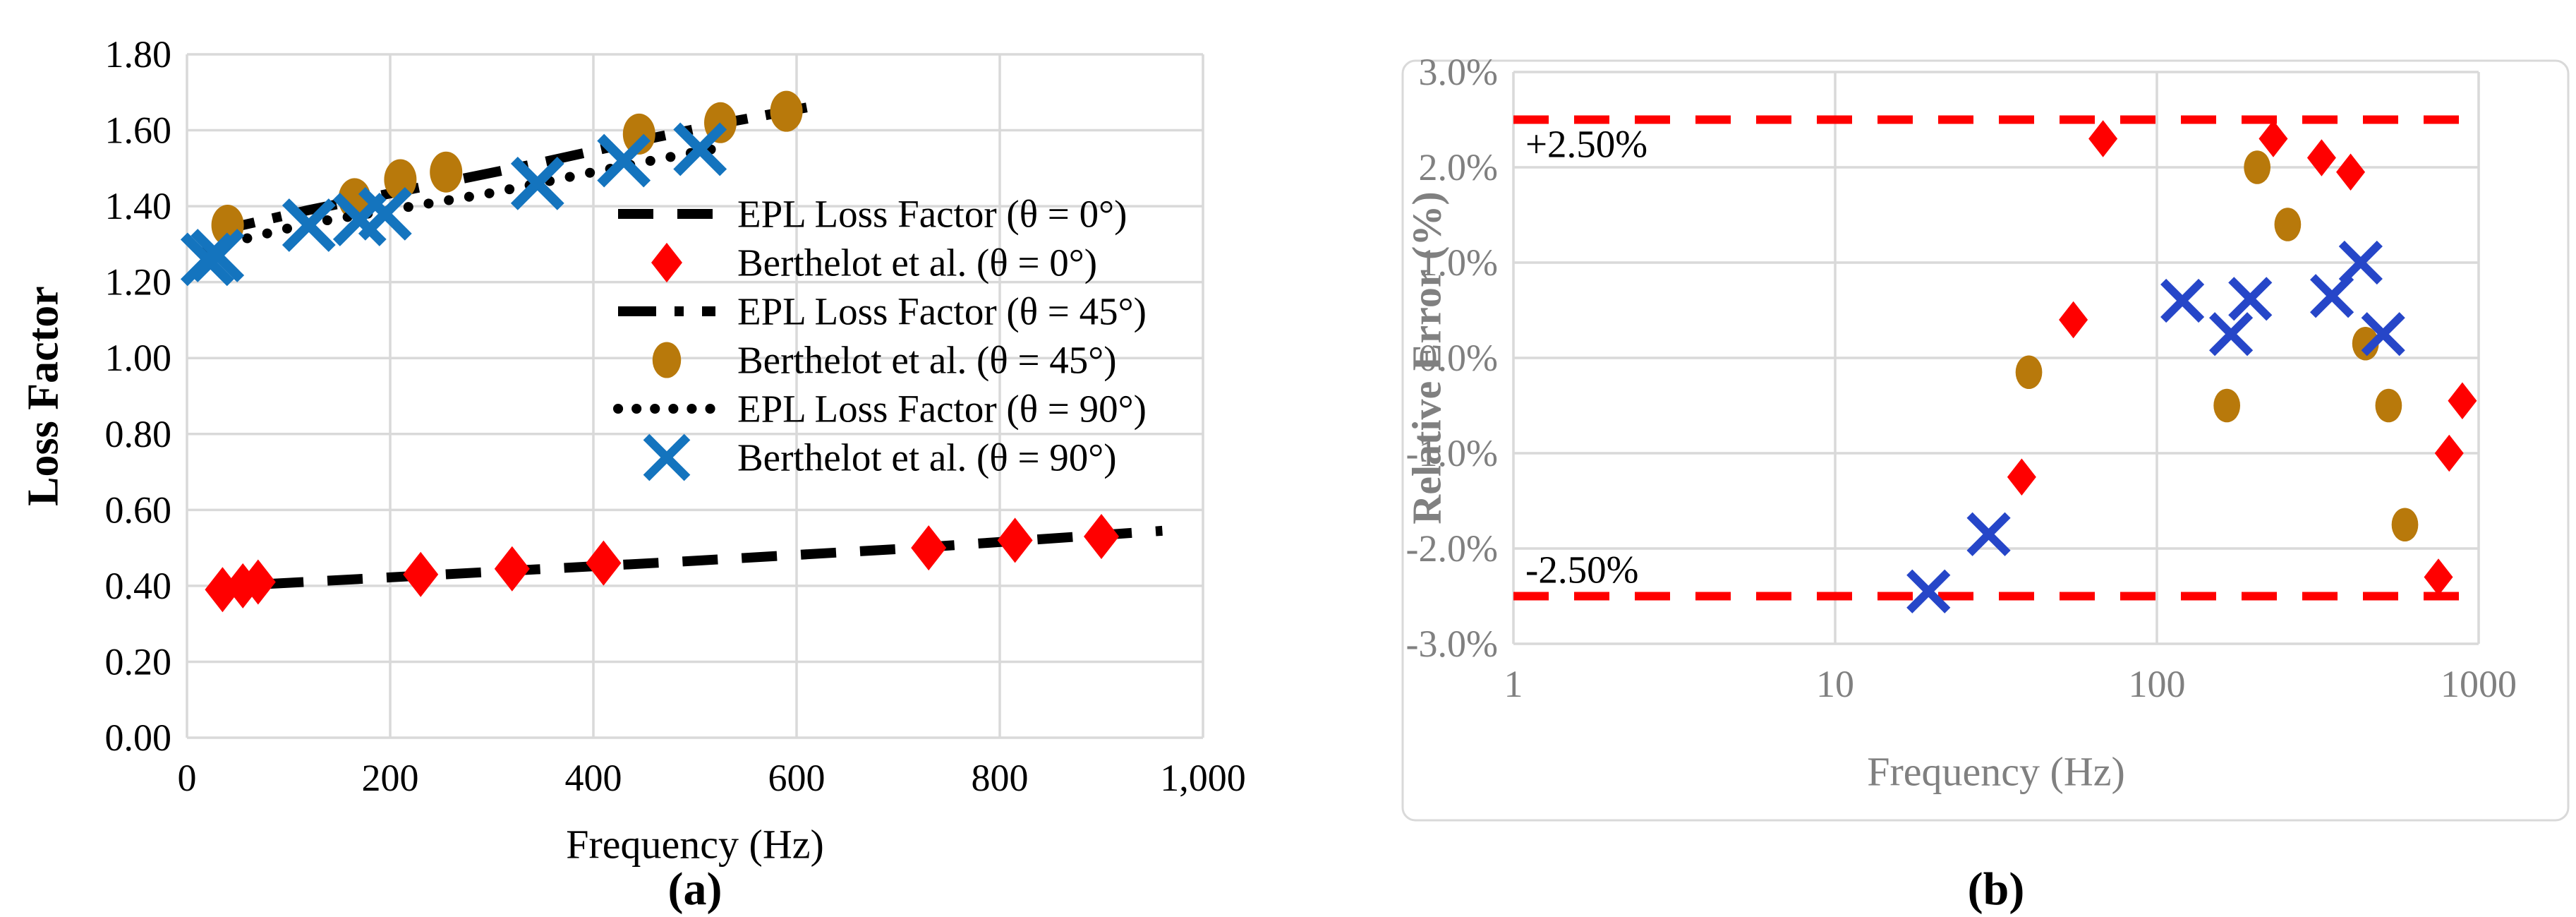 Image resolution: width=2576 pixels, height=917 pixels. Describe the element at coordinates (1001, 778) in the screenshot. I see `x-tick-label: 800` at that location.